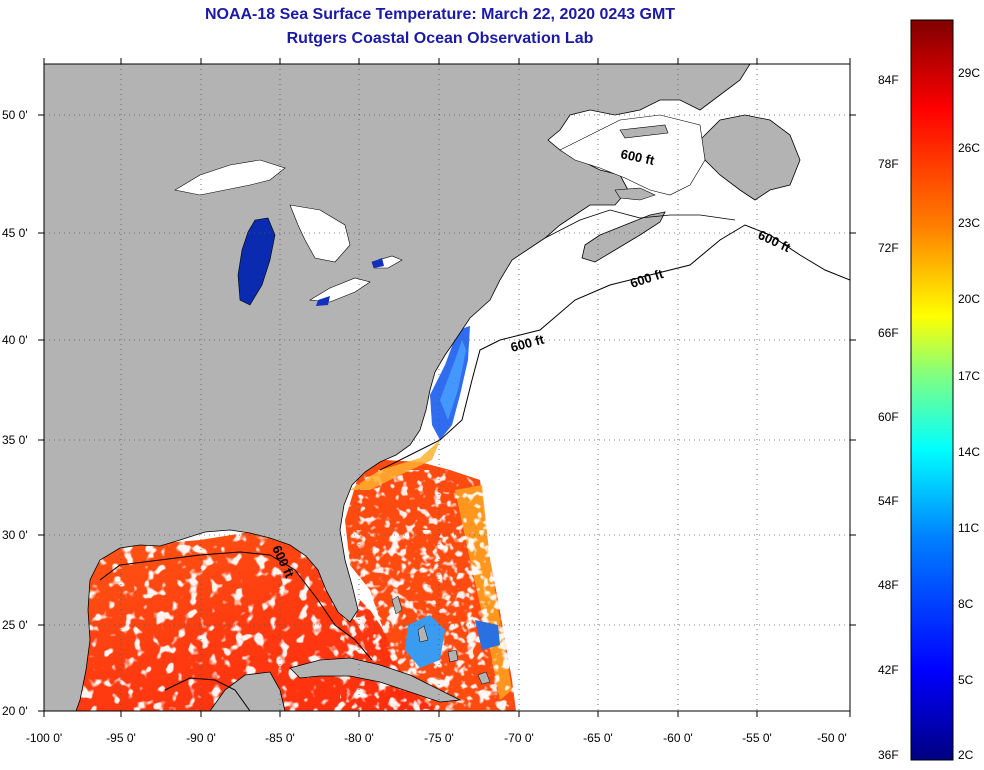 The image size is (984, 770). I want to click on colorbar-label-c: 23C, so click(969, 223).